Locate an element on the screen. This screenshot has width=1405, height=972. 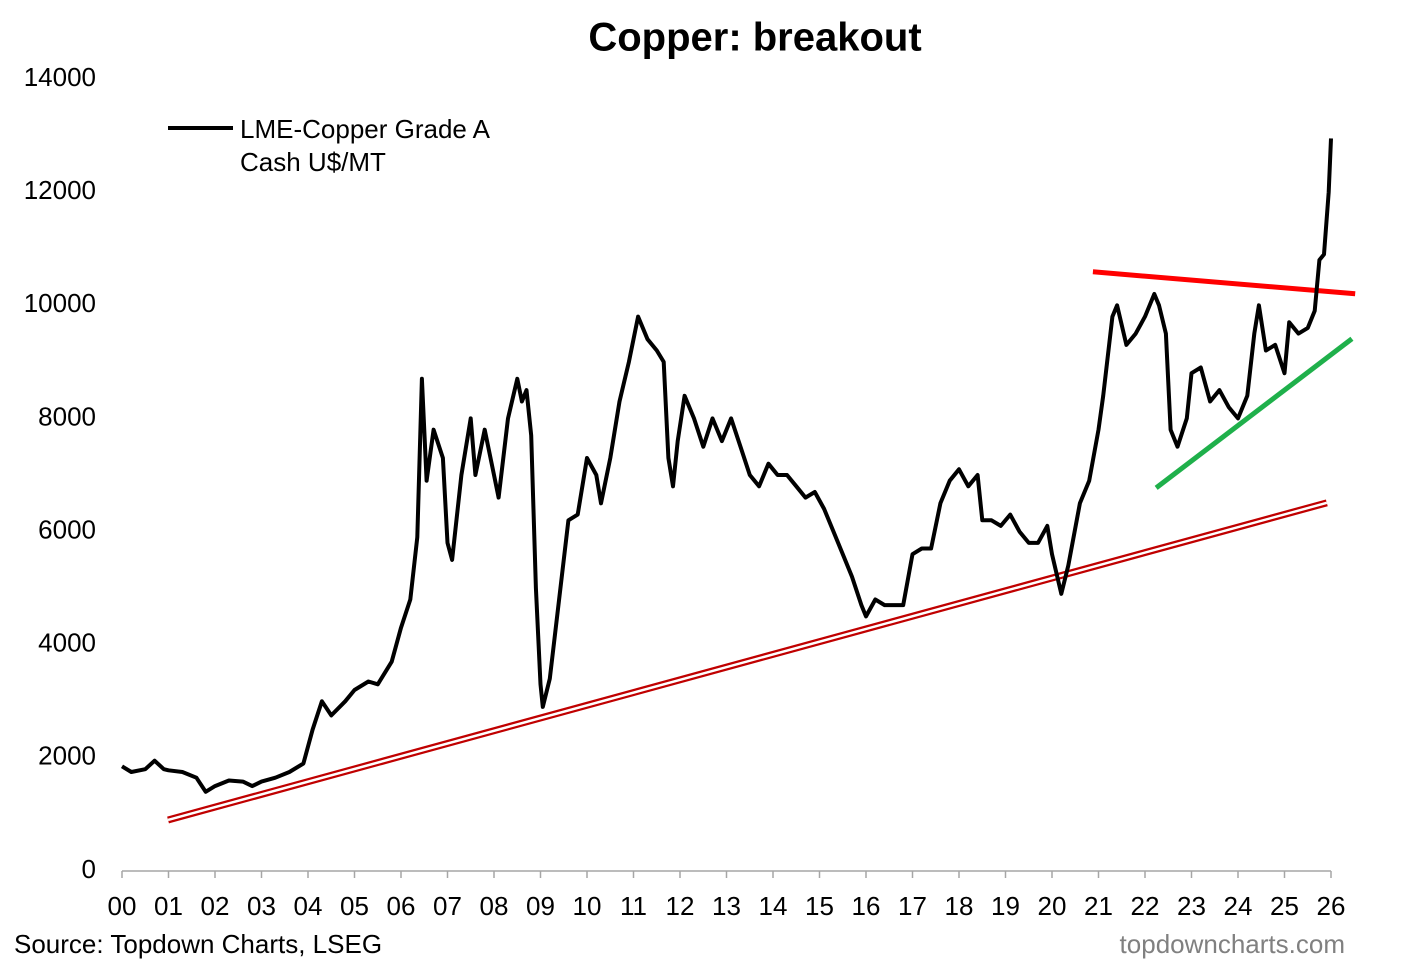
x-tick-label: 26 is located at coordinates (1331, 906).